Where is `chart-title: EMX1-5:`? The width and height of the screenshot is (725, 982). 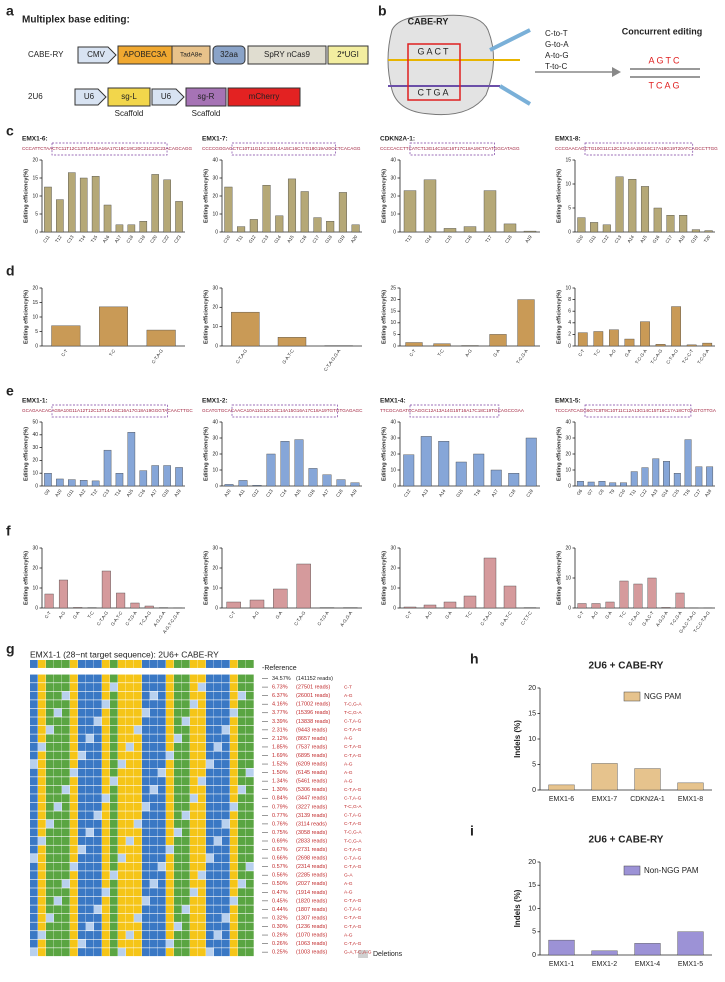
chart-title: EMX1-5: is located at coordinates (568, 401).